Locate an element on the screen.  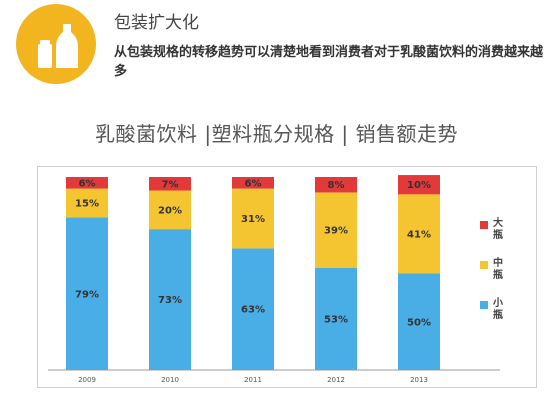
data-label-2011-0: 63% is located at coordinates (253, 310).